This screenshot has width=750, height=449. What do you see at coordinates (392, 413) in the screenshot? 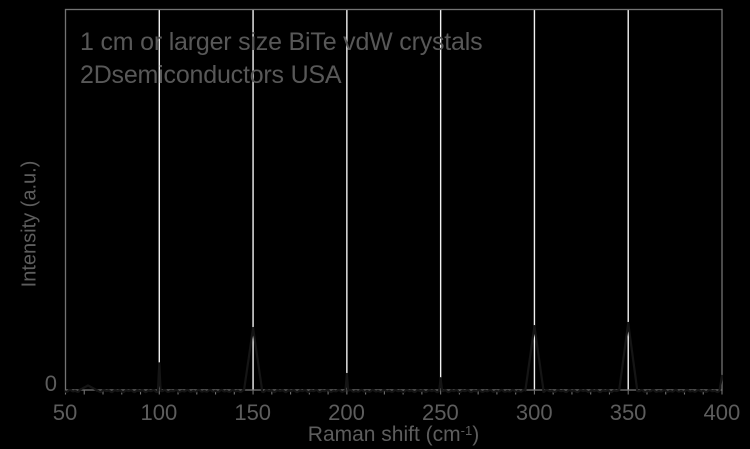
I see `x-axis-tick-labels: 50 100 150 200 250 300 350 400` at bounding box center [392, 413].